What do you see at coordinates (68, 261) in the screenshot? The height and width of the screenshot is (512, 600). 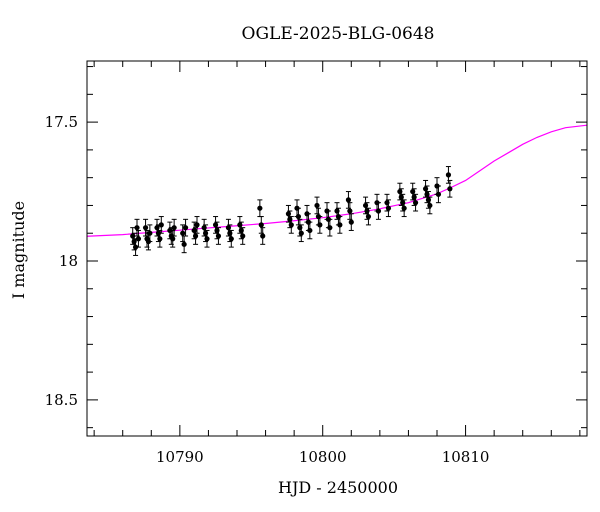 I see `y-tick-label: 18` at bounding box center [68, 261].